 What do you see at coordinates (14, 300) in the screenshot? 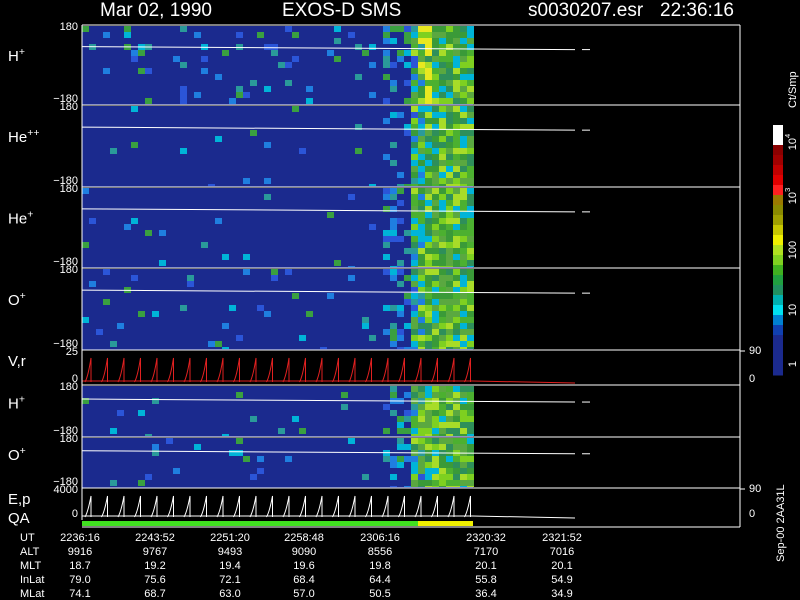
I see `panel-label-base: O` at bounding box center [14, 300].